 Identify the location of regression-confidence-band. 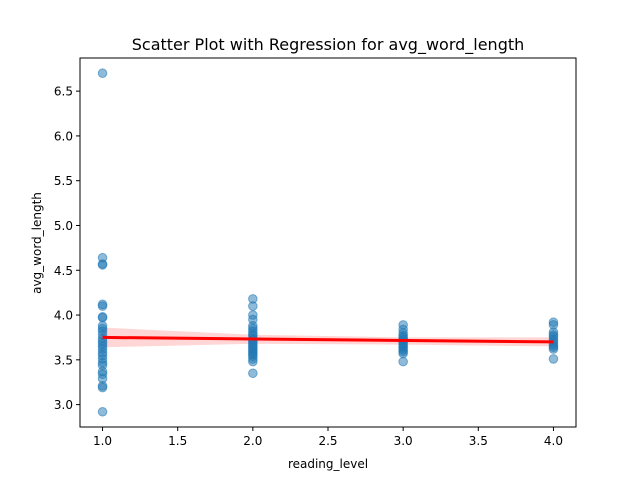
(328, 337).